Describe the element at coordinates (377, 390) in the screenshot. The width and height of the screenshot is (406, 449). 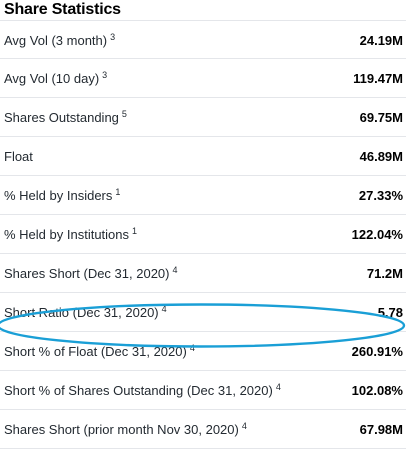
I see `row-value: 102.08%` at that location.